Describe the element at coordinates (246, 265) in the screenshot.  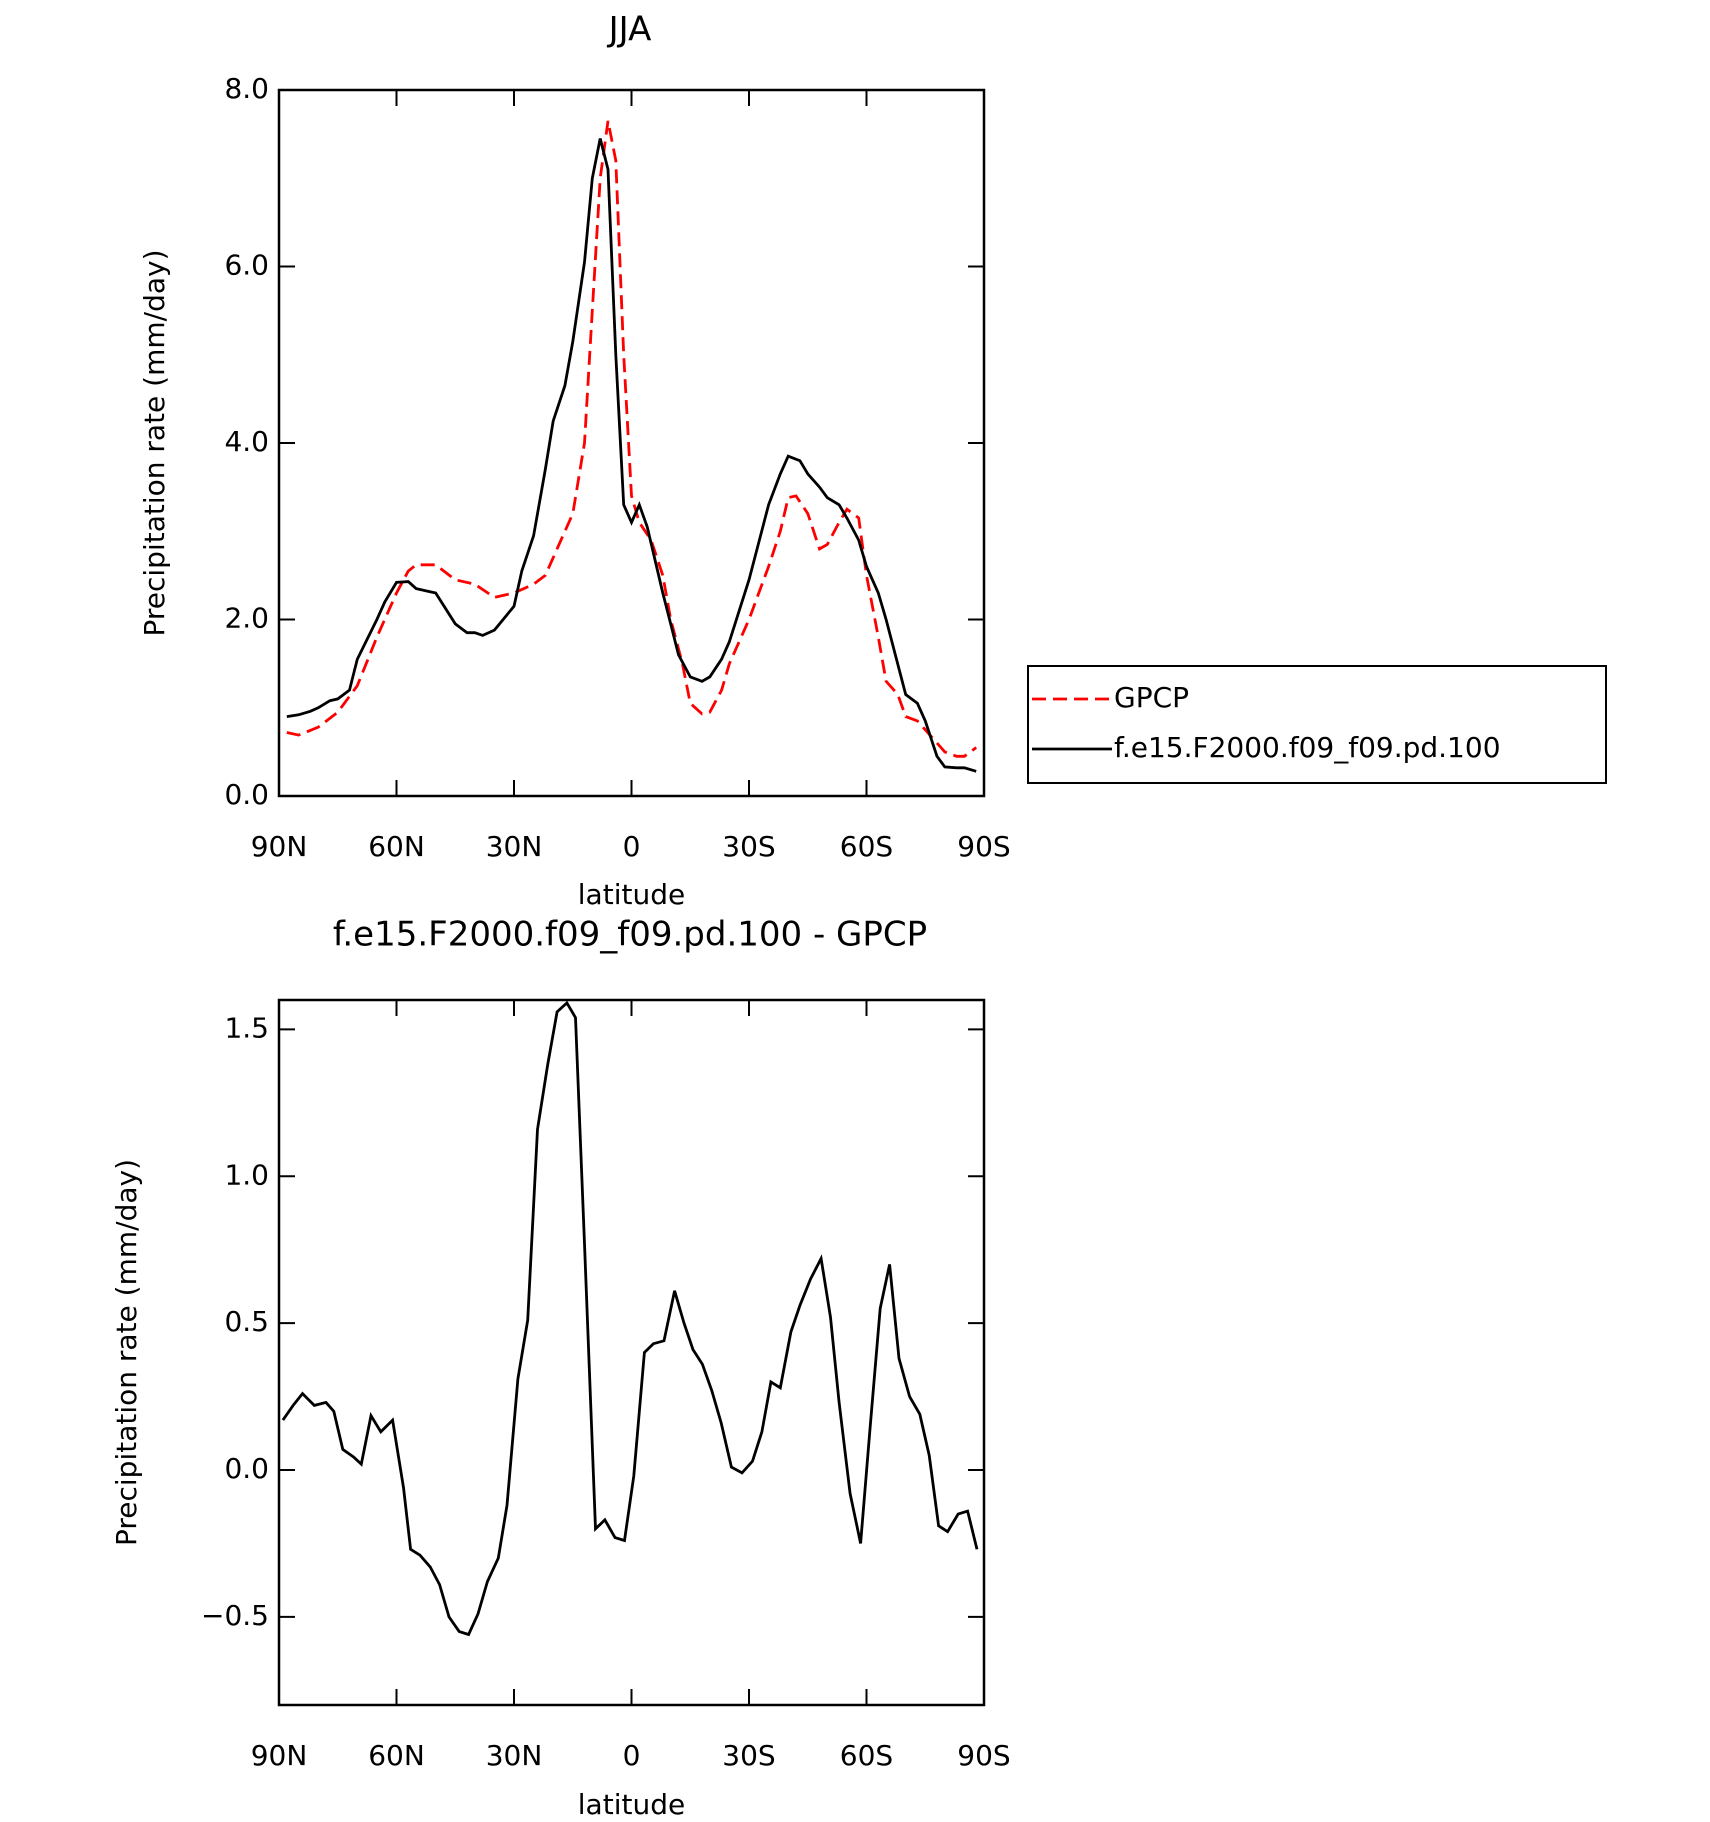
I see `y-tick-label: 6.0` at that location.